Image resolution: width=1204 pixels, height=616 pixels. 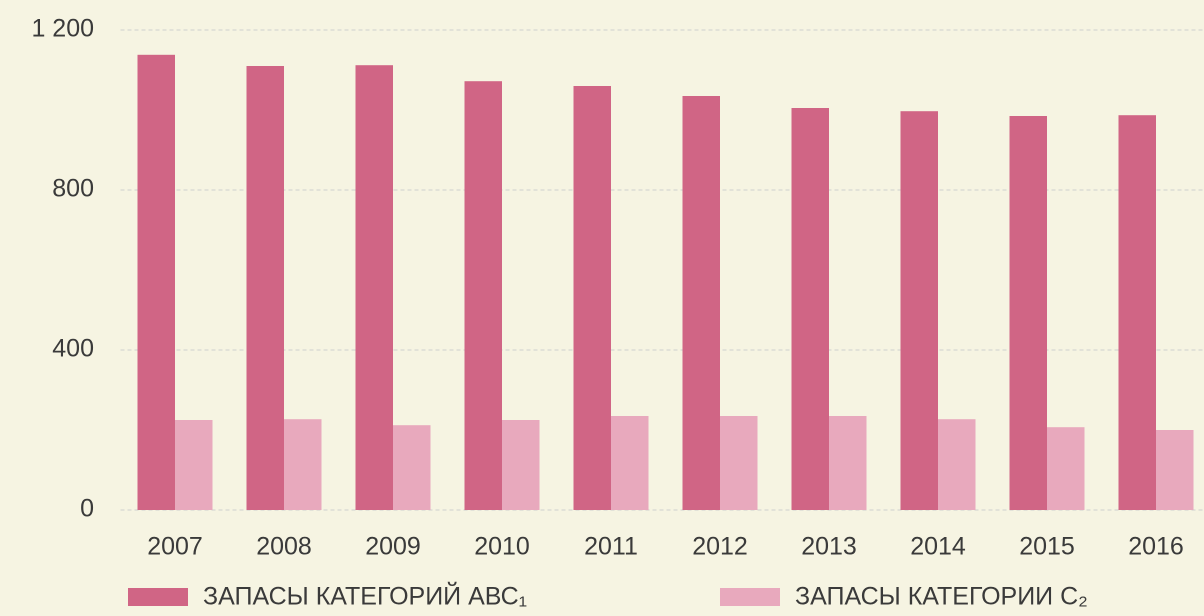 What do you see at coordinates (393, 547) in the screenshot?
I see `x-tick-label: 2009` at bounding box center [393, 547].